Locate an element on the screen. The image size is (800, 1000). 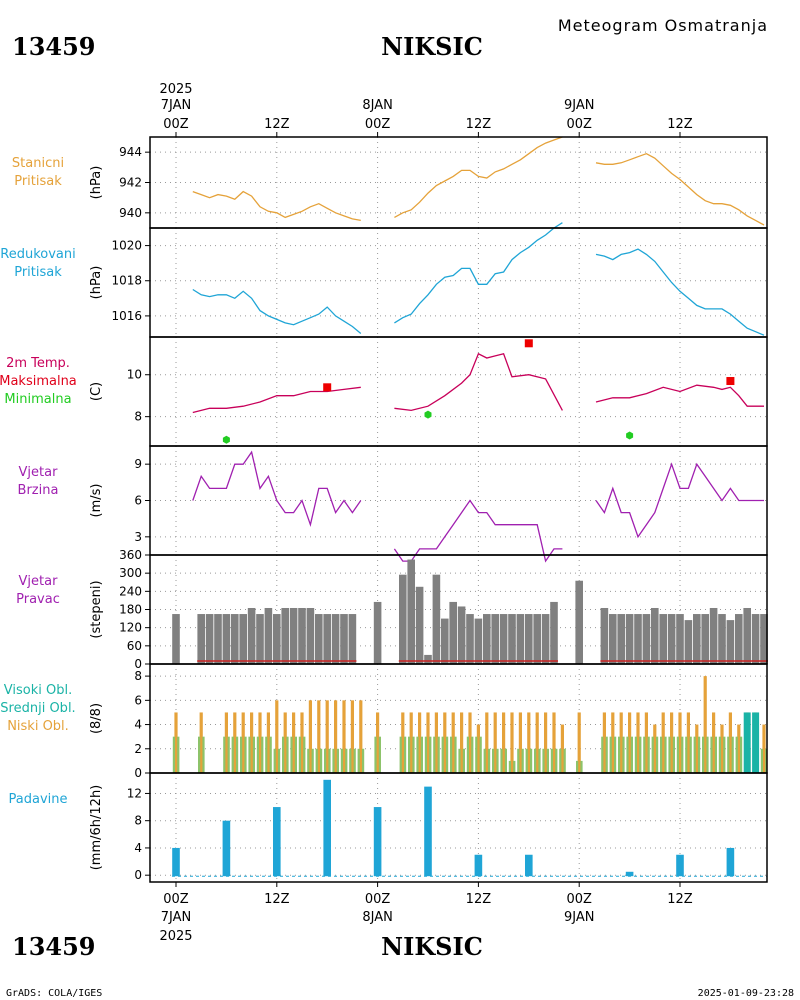
panel-unit: (stepeni) is located at coordinates (96, 609).